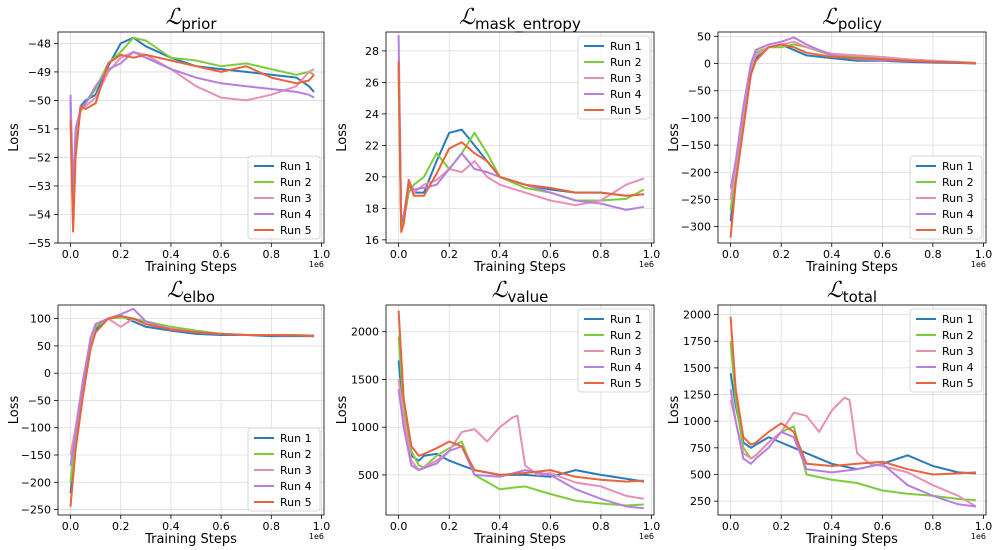 Image resolution: width=996 pixels, height=550 pixels. I want to click on y-tick-label: 18, so click(372, 208).